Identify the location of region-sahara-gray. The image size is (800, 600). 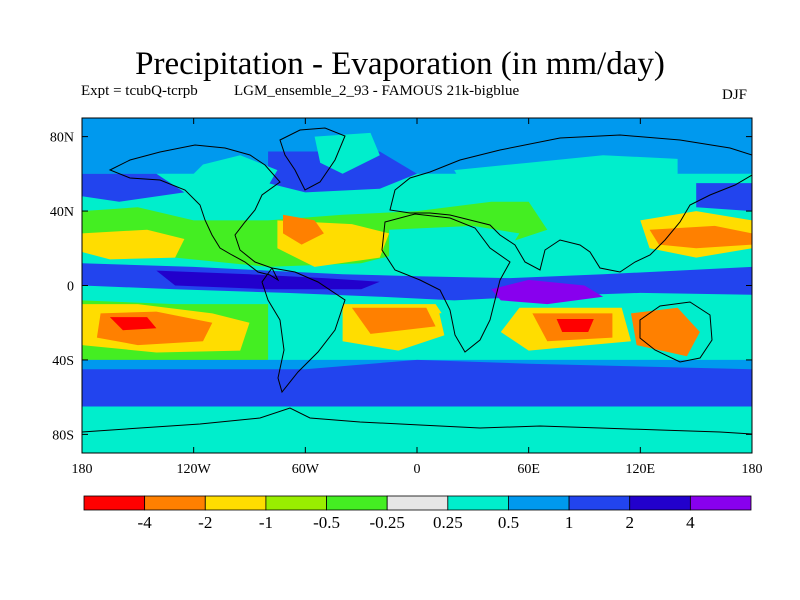
(454, 246).